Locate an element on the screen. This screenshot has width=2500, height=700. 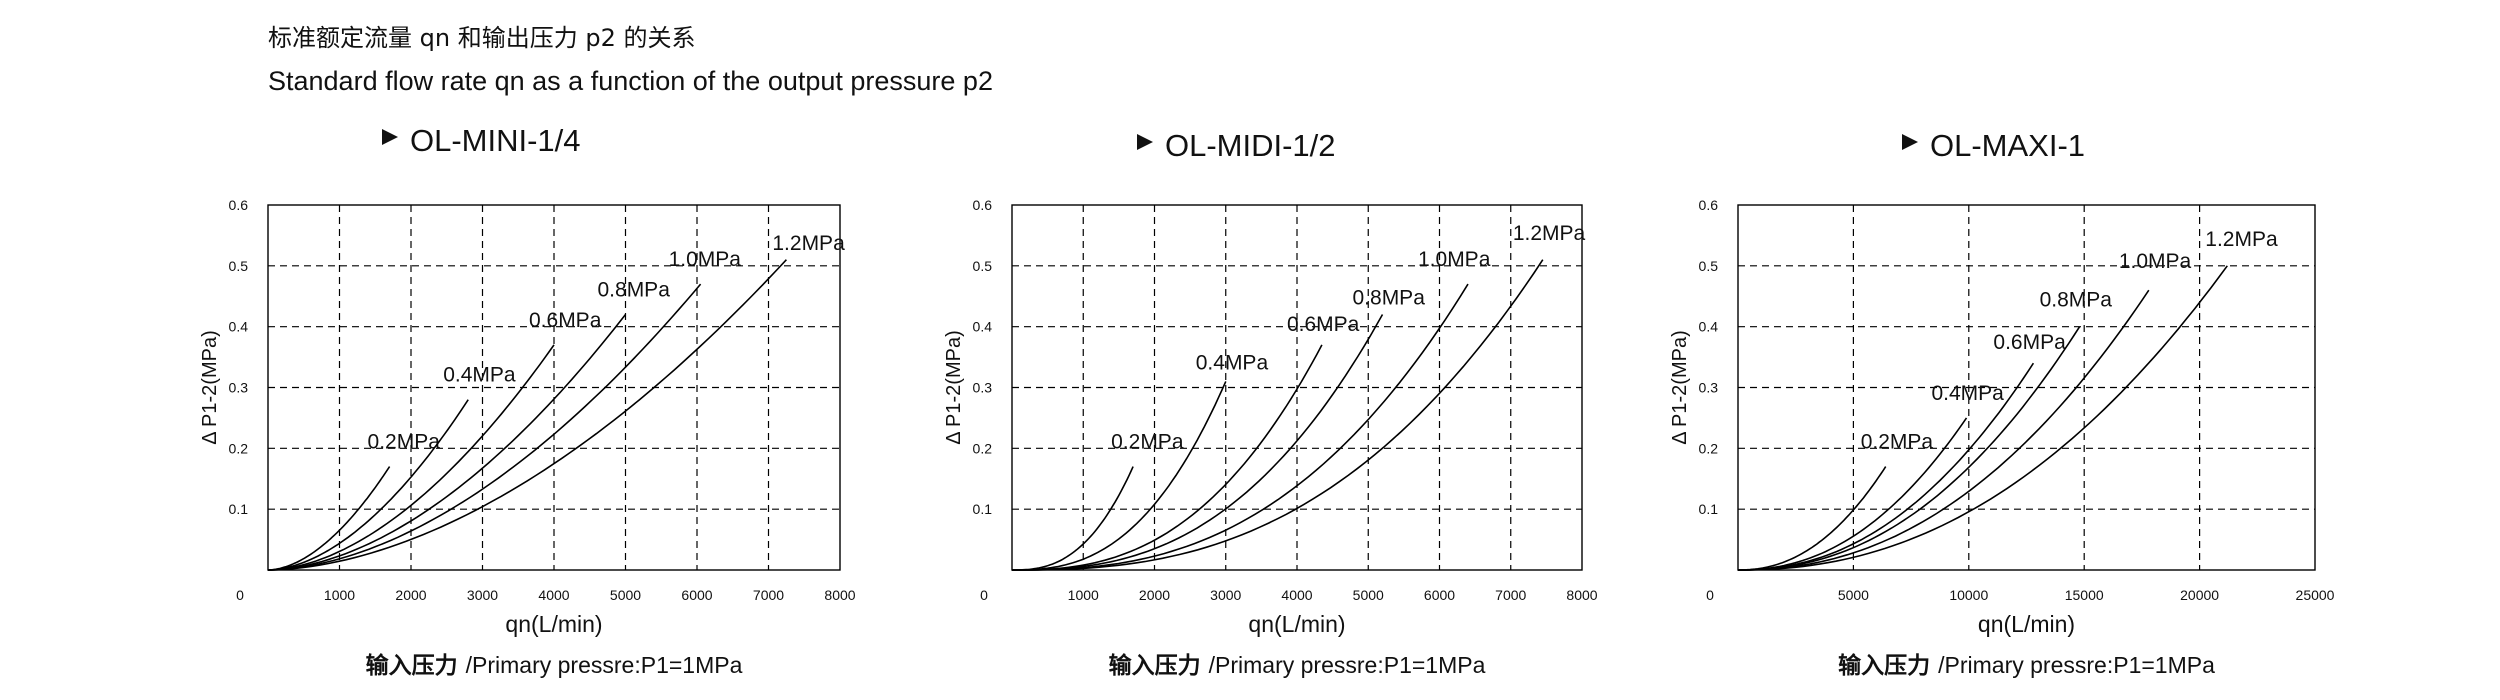
x-tick-label: 25000 is located at coordinates (2315, 595).